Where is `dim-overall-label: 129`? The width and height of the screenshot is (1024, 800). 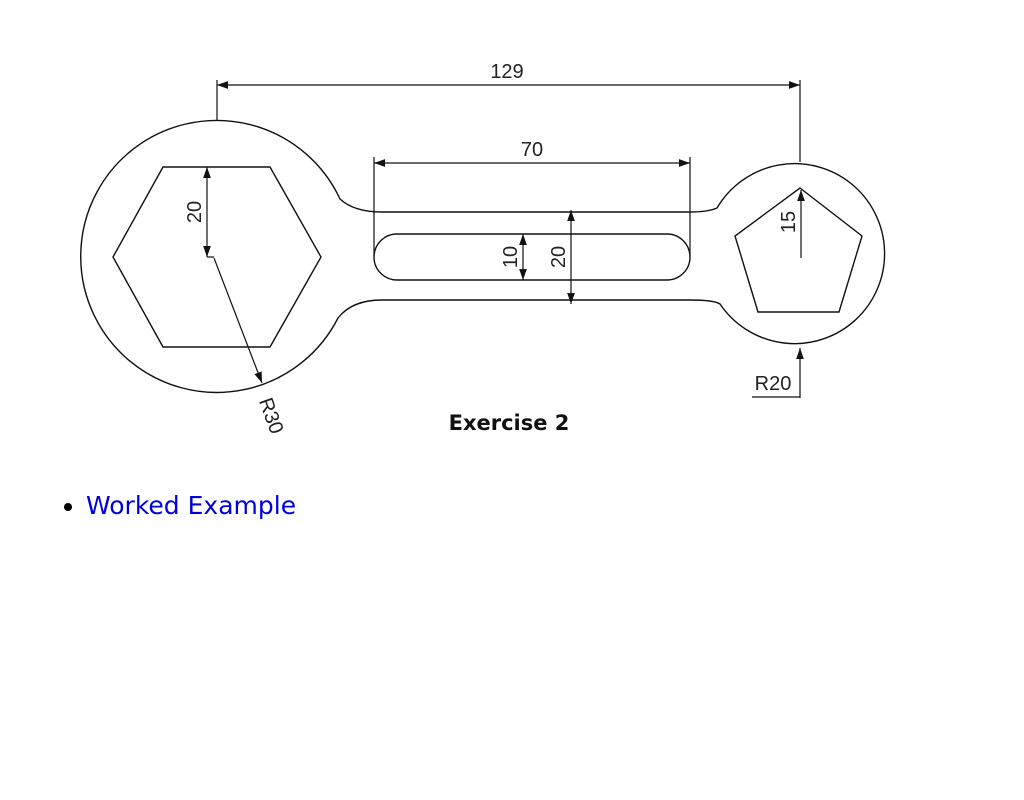
dim-overall-label: 129 is located at coordinates (506, 72).